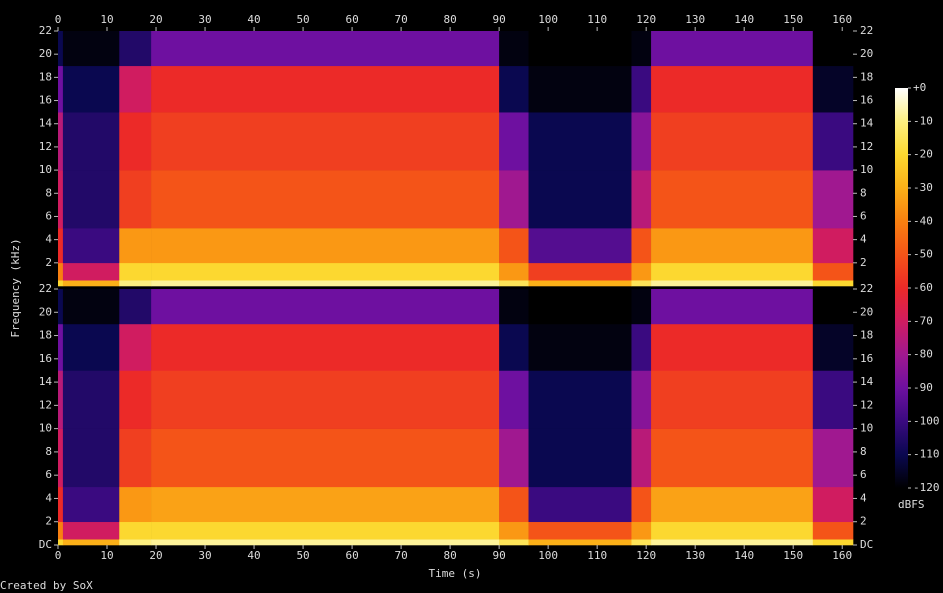  I want to click on x-tick-label: 10, so click(106, 555).